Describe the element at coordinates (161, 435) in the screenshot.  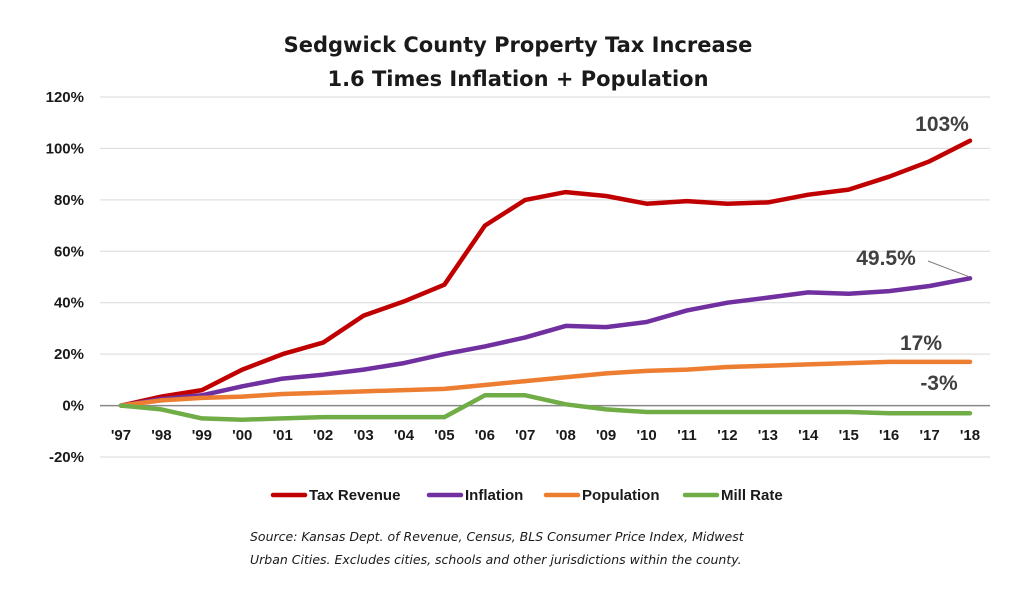
I see `x-tick-label: '98` at that location.